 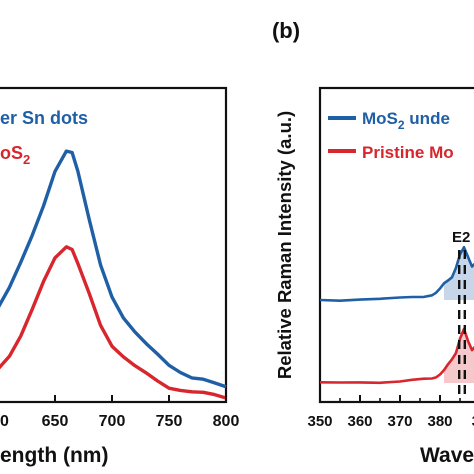 I want to click on legend-entry-pristine: Pristine Mo, so click(x=408, y=152).